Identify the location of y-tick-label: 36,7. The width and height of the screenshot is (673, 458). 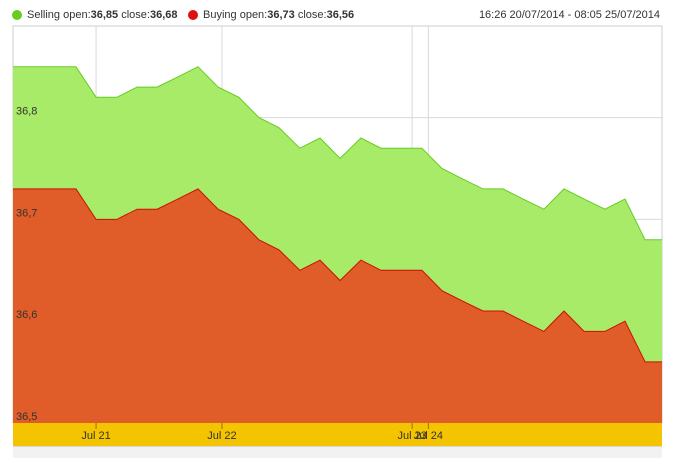
(26, 213).